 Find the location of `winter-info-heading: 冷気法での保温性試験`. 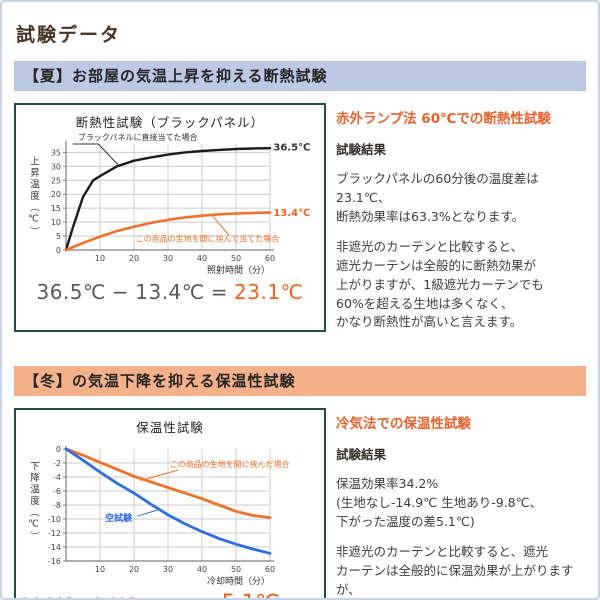

winter-info-heading: 冷気法での保温性試験 is located at coordinates (403, 424).